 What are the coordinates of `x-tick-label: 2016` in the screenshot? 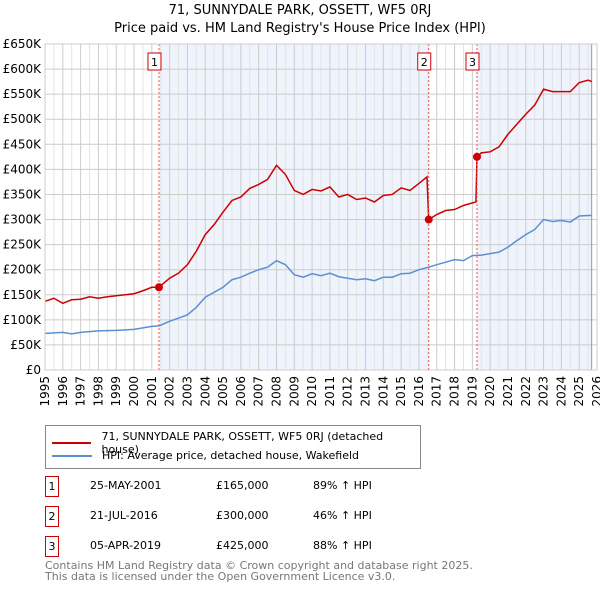 It's located at (419, 391).